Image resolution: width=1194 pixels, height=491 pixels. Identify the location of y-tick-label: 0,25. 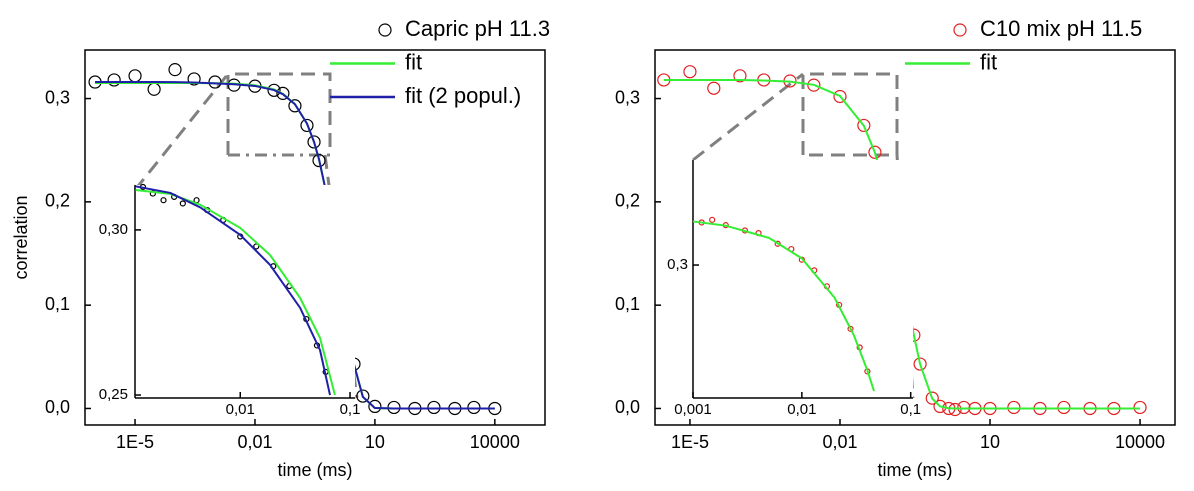
(113, 394).